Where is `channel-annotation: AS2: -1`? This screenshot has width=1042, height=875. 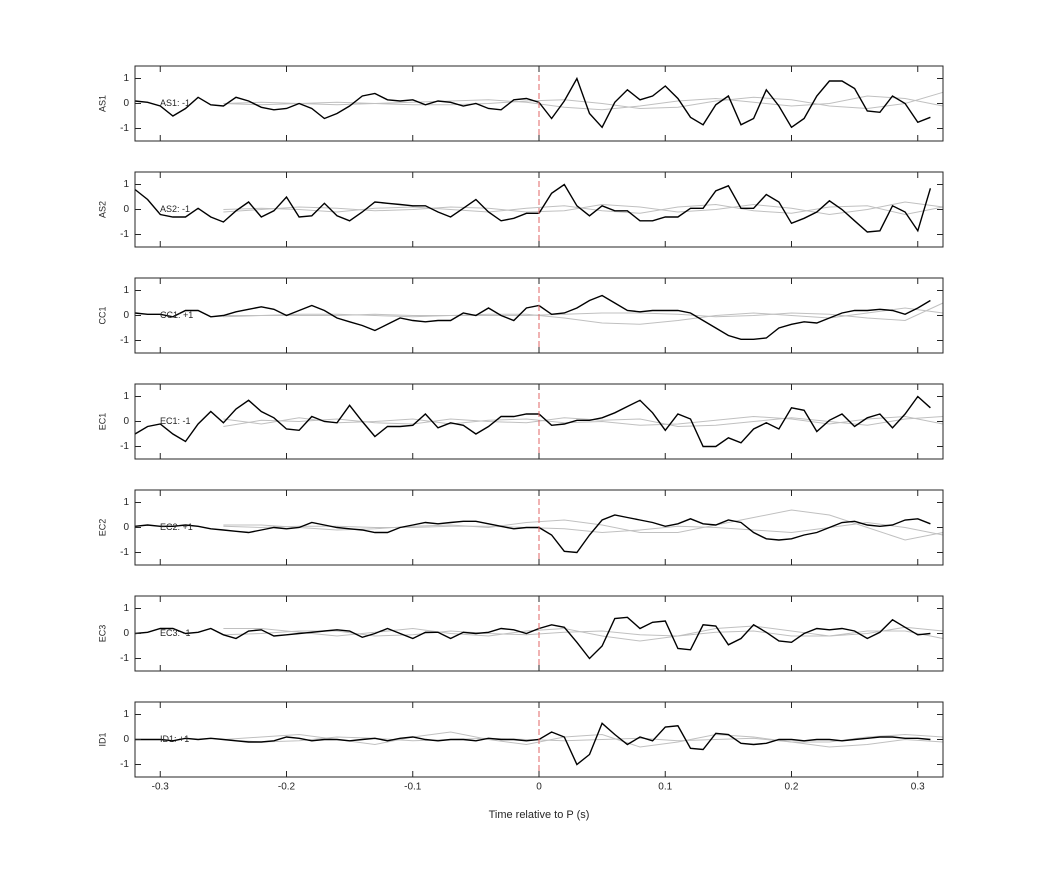
channel-annotation: AS2: -1 is located at coordinates (175, 209).